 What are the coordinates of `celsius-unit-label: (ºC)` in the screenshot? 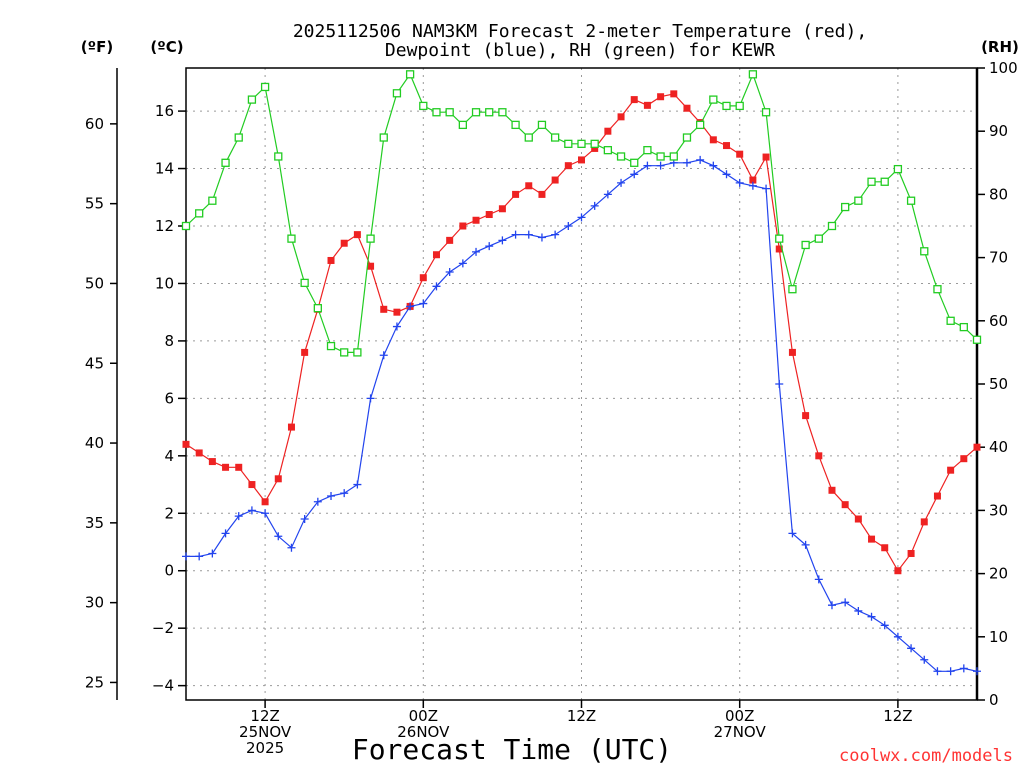 It's located at (166, 47).